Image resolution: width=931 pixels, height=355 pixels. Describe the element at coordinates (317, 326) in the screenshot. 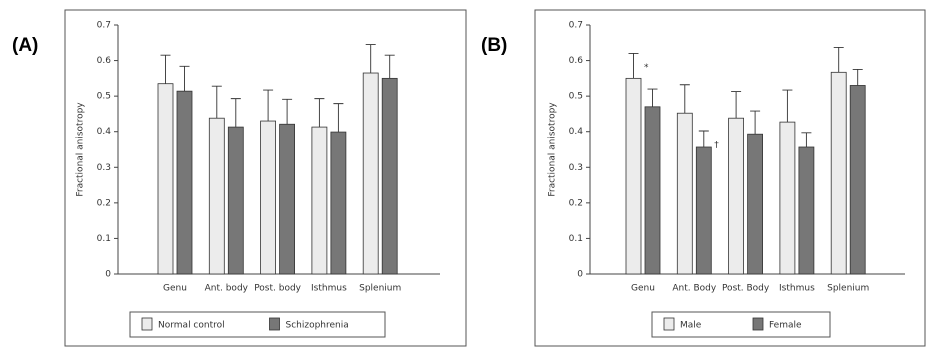

I see `legend-label: Schizophrenia` at that location.